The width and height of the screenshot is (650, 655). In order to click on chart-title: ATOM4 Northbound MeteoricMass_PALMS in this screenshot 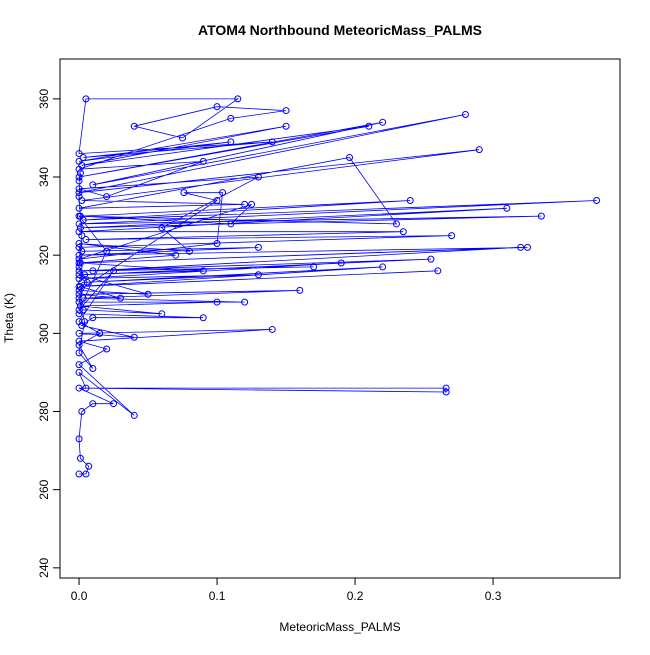, I will do `click(340, 30)`.